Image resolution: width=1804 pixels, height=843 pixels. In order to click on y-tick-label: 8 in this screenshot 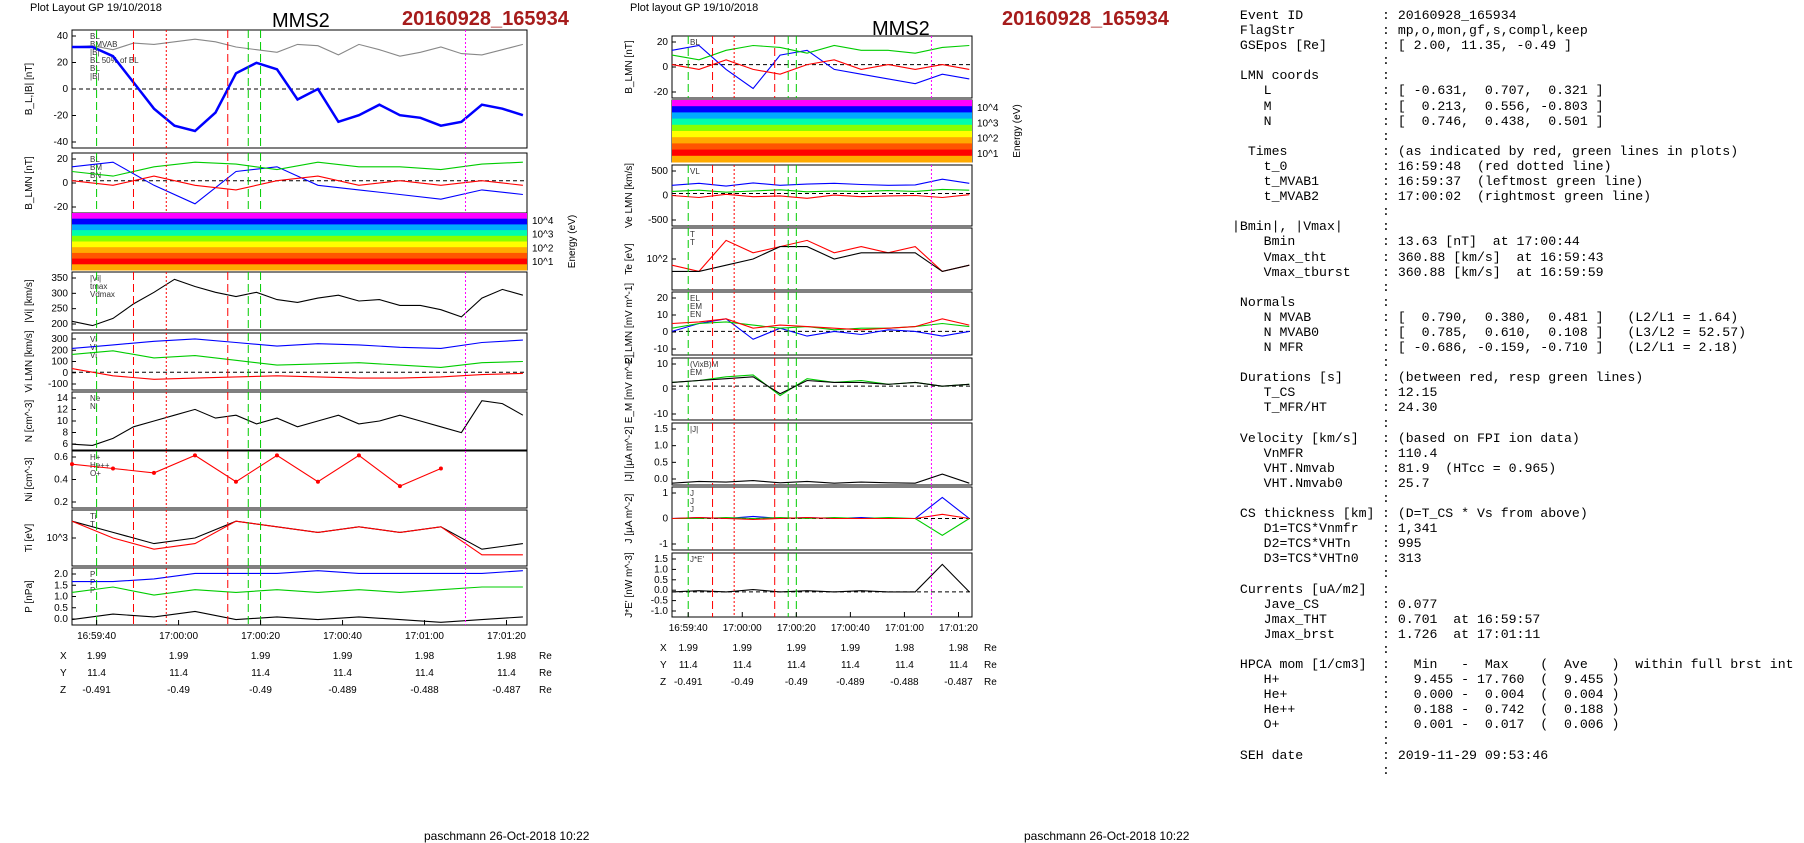, I will do `click(65, 433)`.